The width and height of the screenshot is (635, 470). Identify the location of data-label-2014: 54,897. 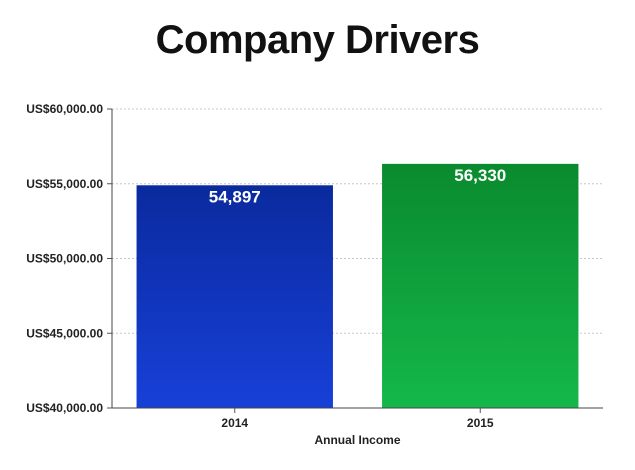
(235, 196).